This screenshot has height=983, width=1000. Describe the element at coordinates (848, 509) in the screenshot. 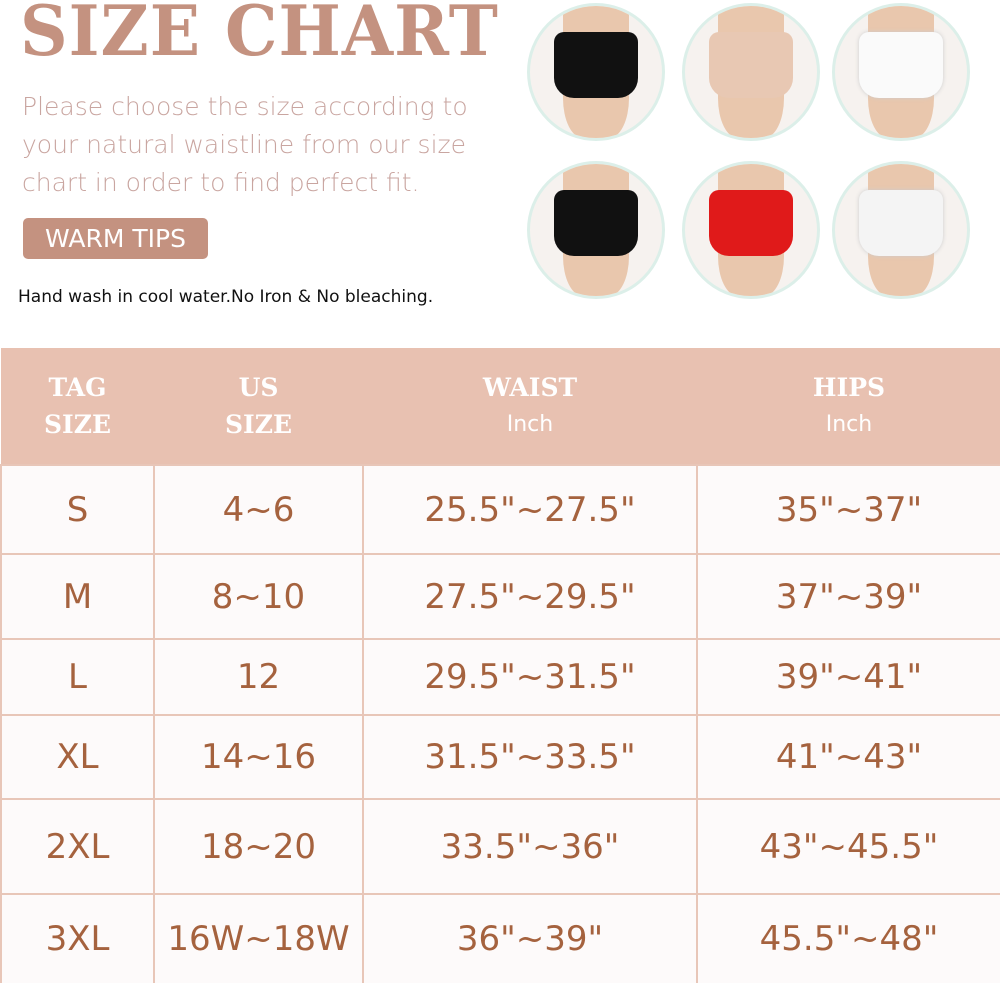

I see `table-cell: 35"~37"` at that location.